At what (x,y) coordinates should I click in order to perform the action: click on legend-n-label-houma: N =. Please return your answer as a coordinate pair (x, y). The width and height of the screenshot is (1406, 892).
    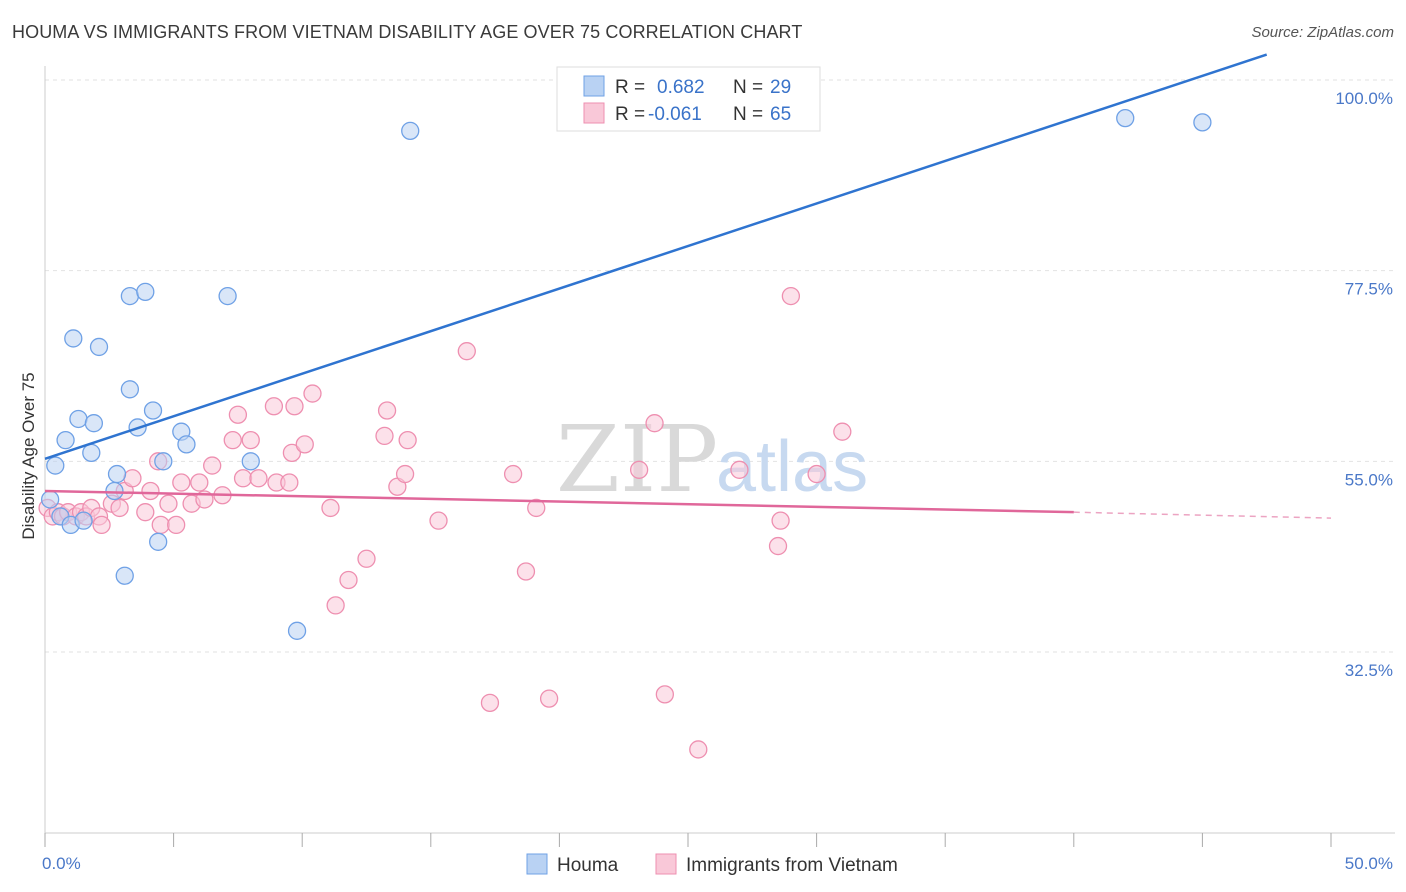
    Looking at the image, I should click on (748, 87).